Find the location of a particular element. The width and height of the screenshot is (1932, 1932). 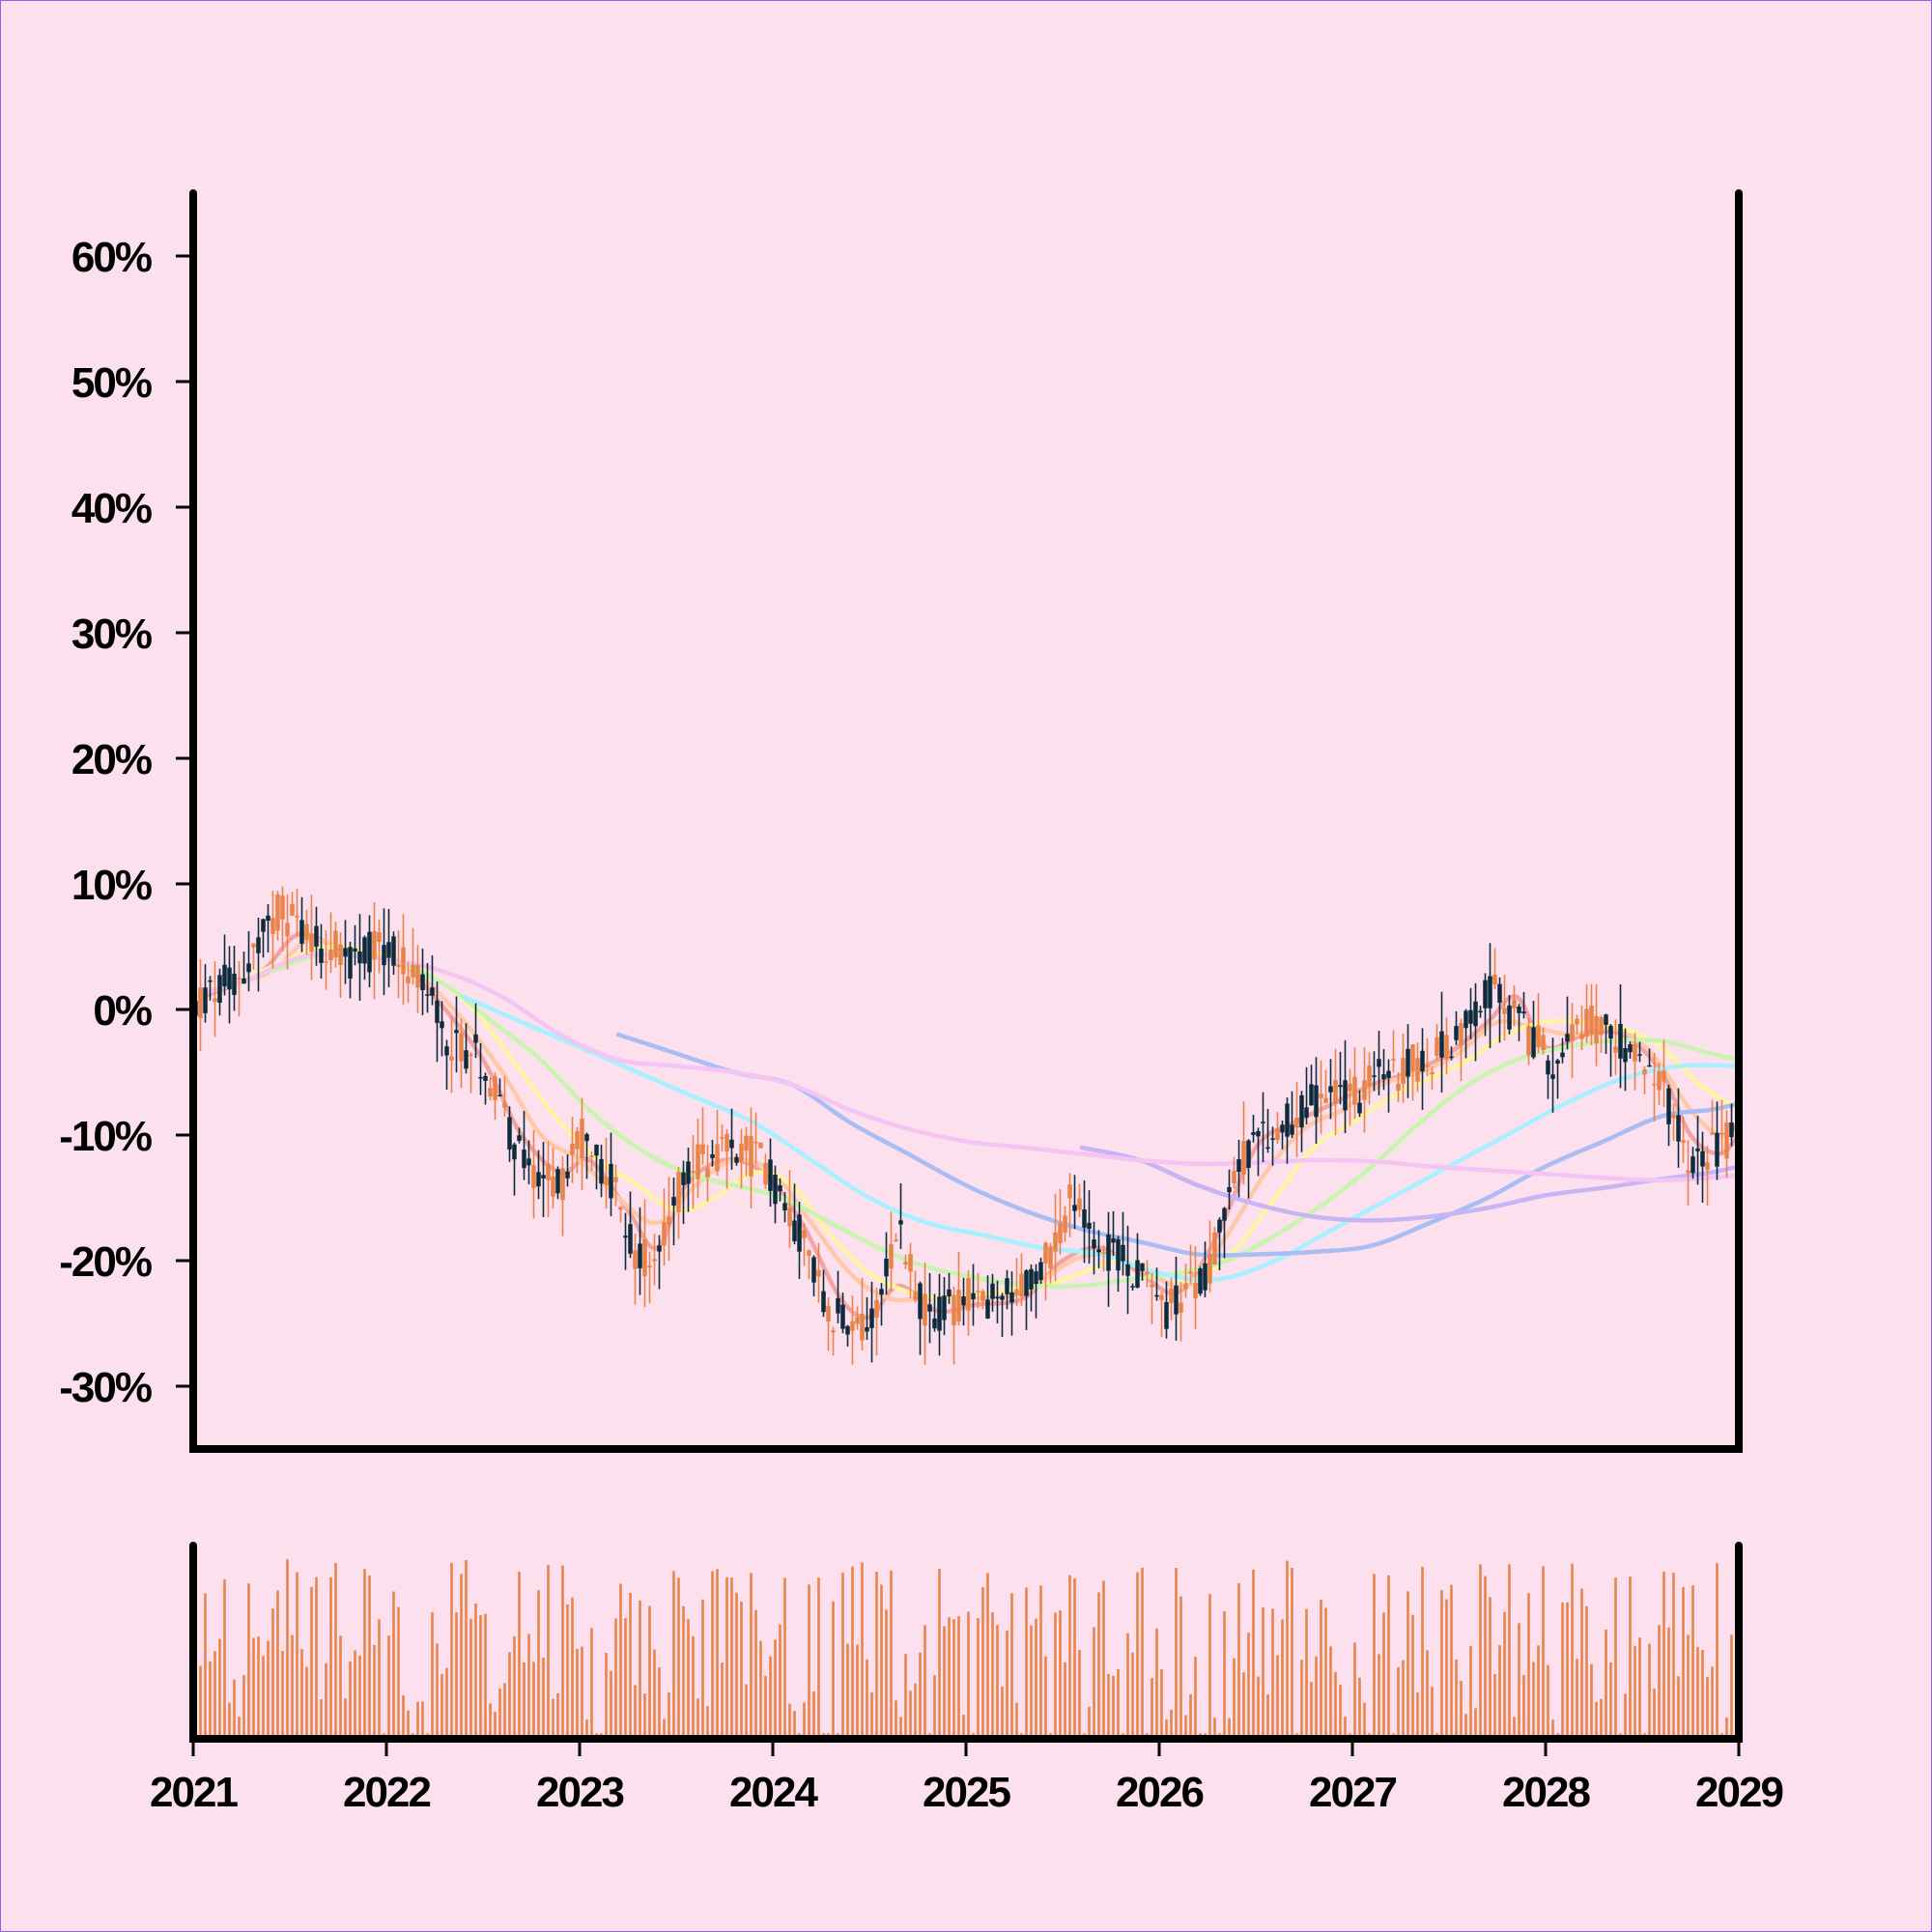

x-tick-label: 2024 is located at coordinates (773, 1792).